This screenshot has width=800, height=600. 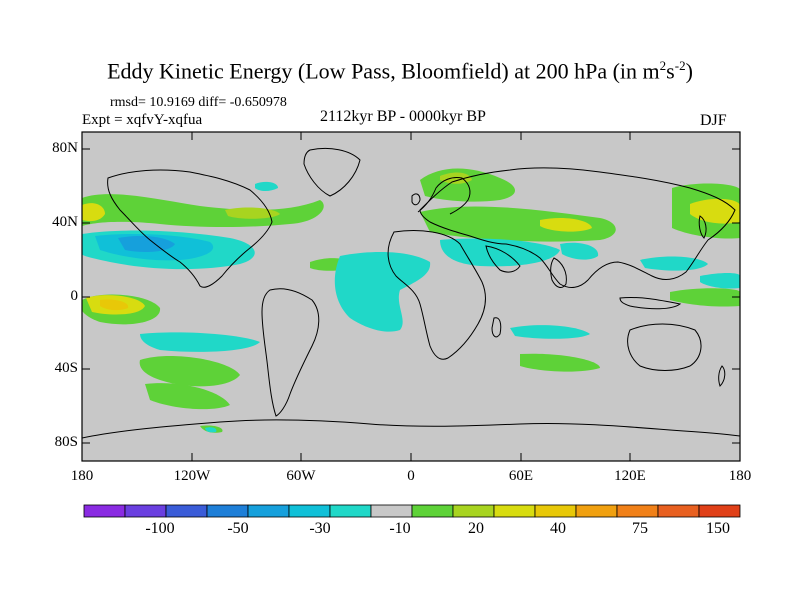 What do you see at coordinates (66, 368) in the screenshot?
I see `lat-label-40s: 40S` at bounding box center [66, 368].